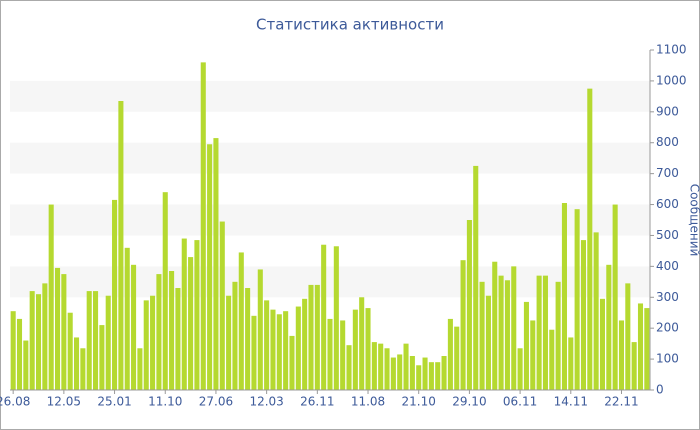 The height and width of the screenshot is (430, 700). Describe the element at coordinates (368, 402) in the screenshot. I see `x-tick-label: 11.08` at that location.